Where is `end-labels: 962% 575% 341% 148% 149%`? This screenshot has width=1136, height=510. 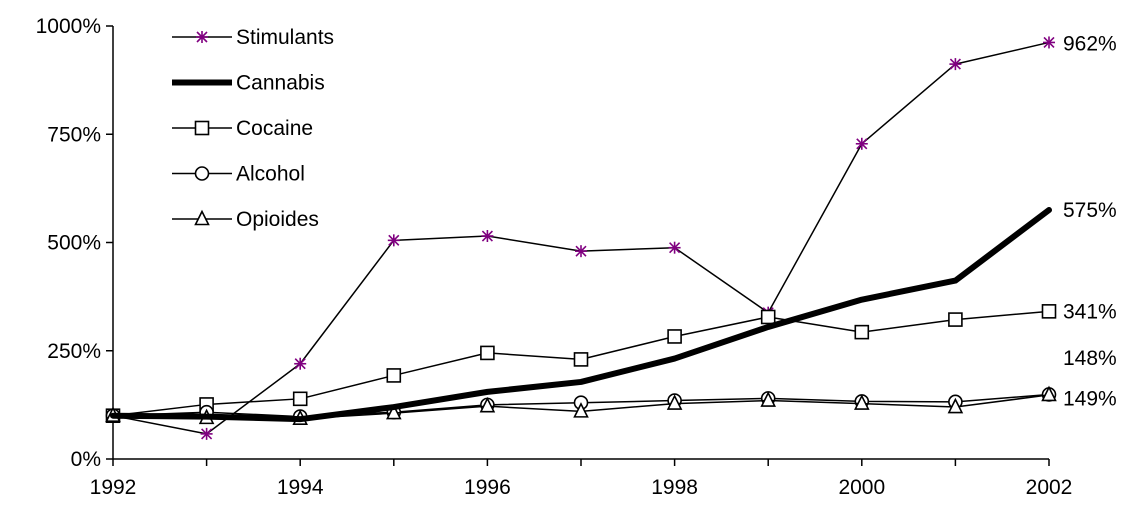
end-labels: 962% 575% 341% 148% 149% is located at coordinates (1090, 221).